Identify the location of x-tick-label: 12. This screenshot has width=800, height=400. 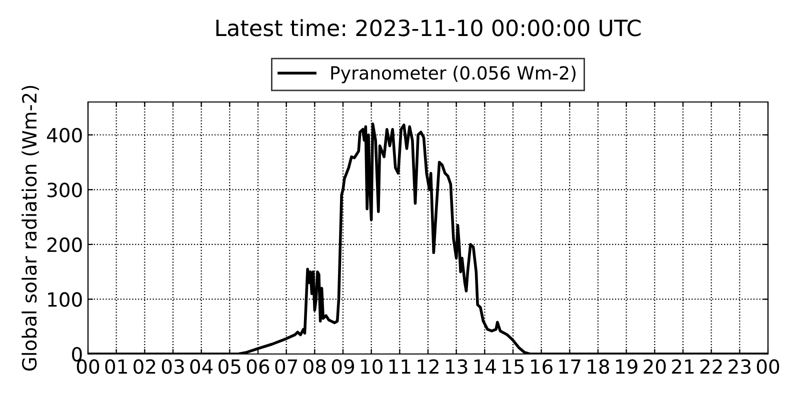
(428, 366).